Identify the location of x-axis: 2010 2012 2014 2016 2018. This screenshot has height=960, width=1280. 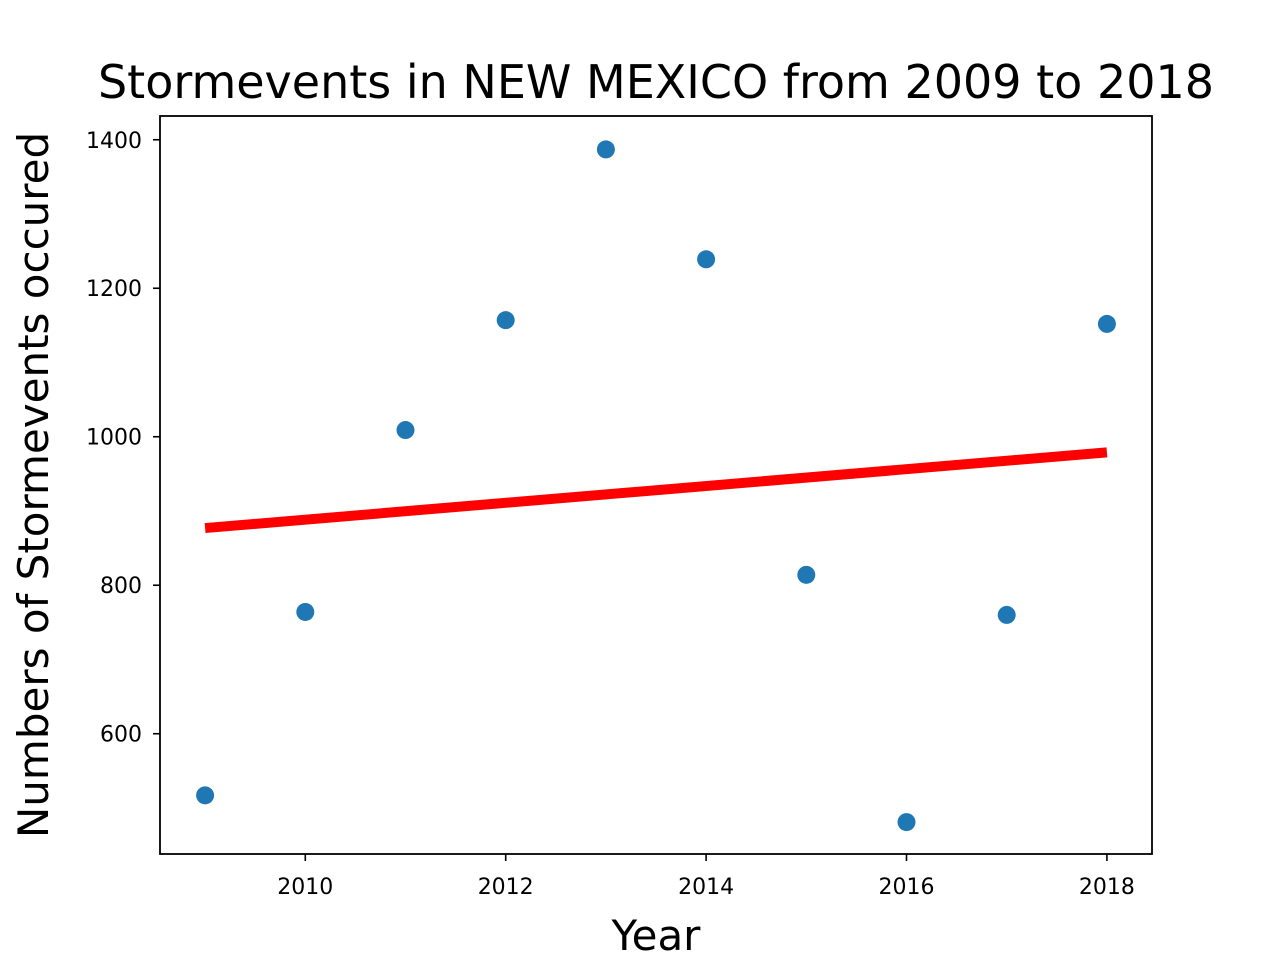
(706, 877).